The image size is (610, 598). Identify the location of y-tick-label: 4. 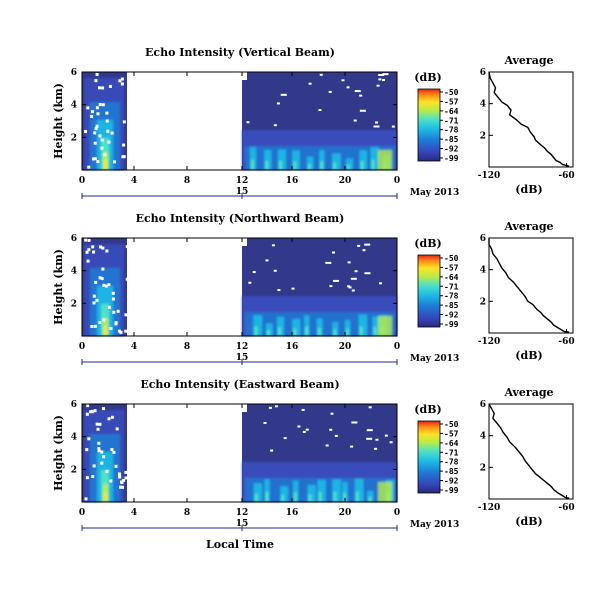
(74, 106).